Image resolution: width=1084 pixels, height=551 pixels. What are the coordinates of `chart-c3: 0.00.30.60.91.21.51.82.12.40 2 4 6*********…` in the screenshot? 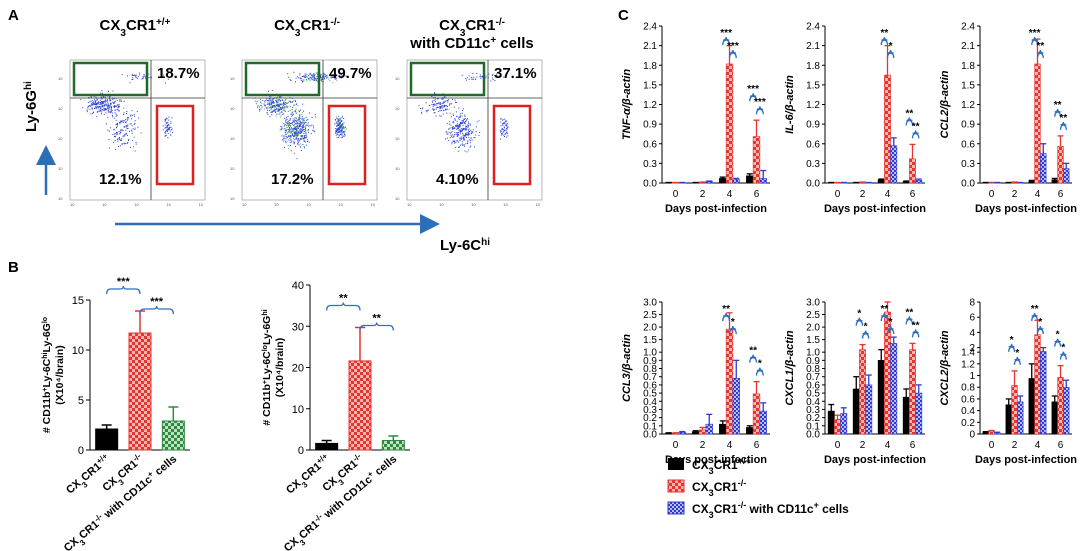 It's located at (1008, 119).